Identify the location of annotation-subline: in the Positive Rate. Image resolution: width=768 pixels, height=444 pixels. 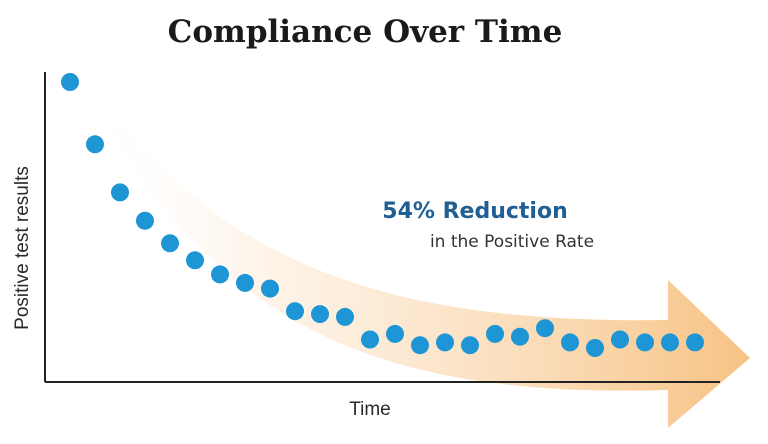
(512, 242).